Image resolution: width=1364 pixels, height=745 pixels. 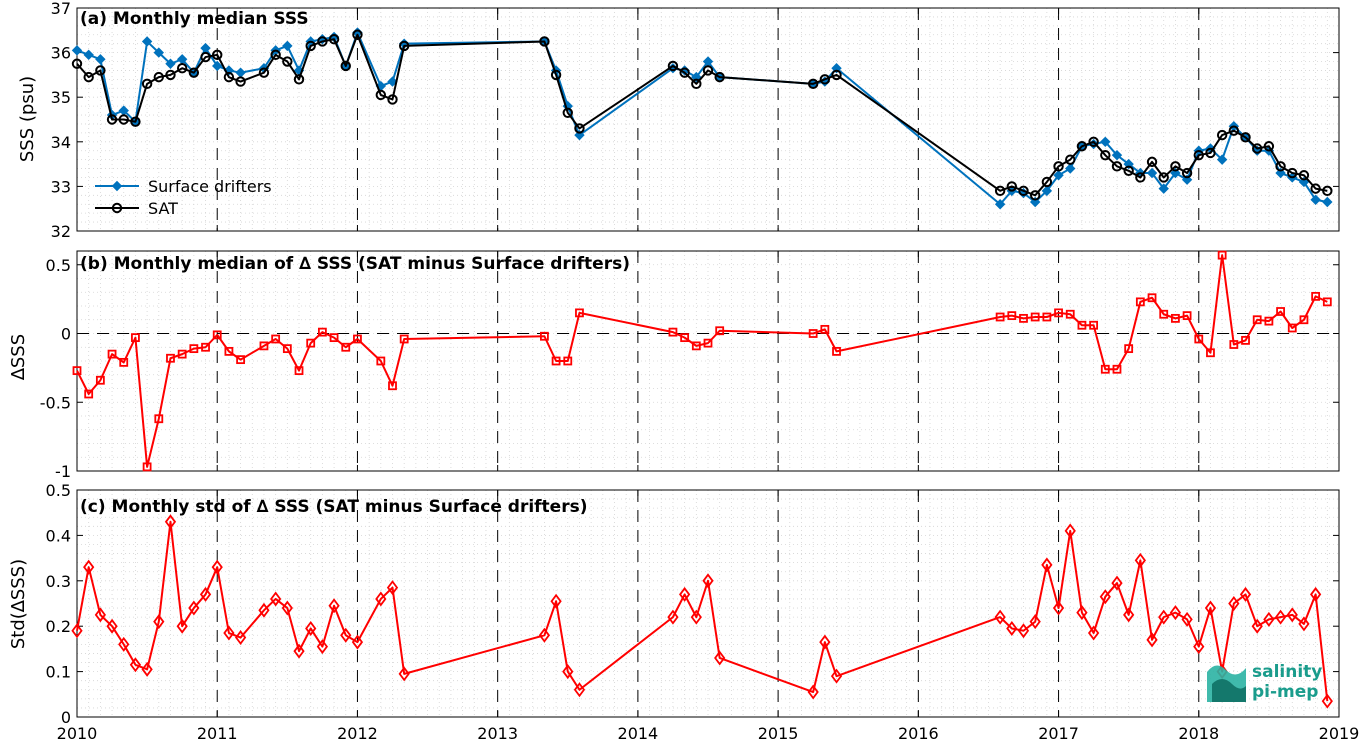 What do you see at coordinates (61, 186) in the screenshot?
I see `y-tick-label: 33` at bounding box center [61, 186].